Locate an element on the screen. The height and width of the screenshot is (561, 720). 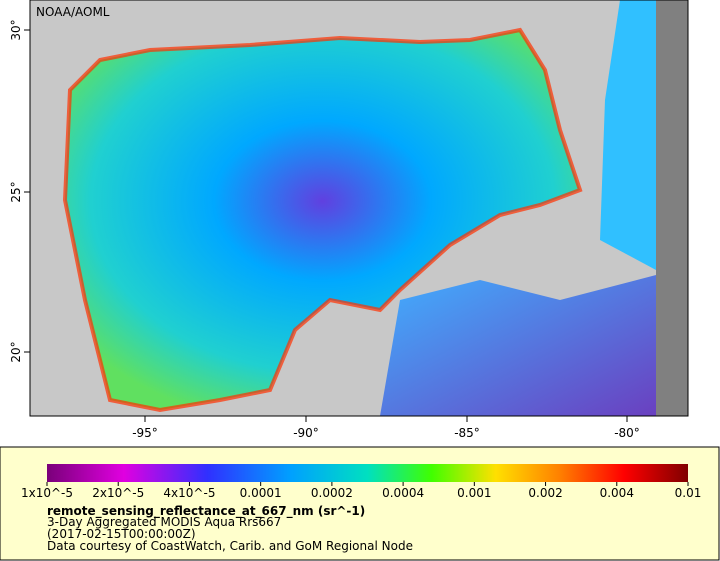
colorbar is located at coordinates (367, 473).